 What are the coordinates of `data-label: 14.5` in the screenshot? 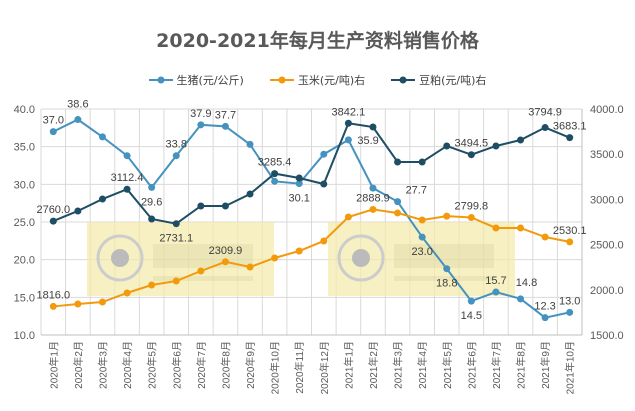 It's located at (471, 316).